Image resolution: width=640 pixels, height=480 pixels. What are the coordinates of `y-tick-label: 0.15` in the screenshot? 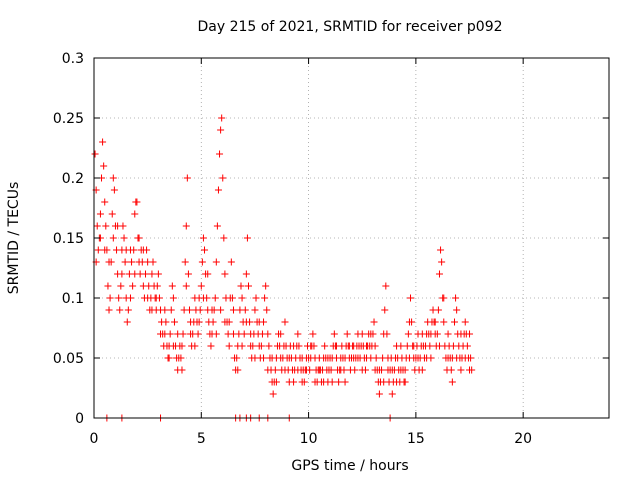 It's located at (68, 239).